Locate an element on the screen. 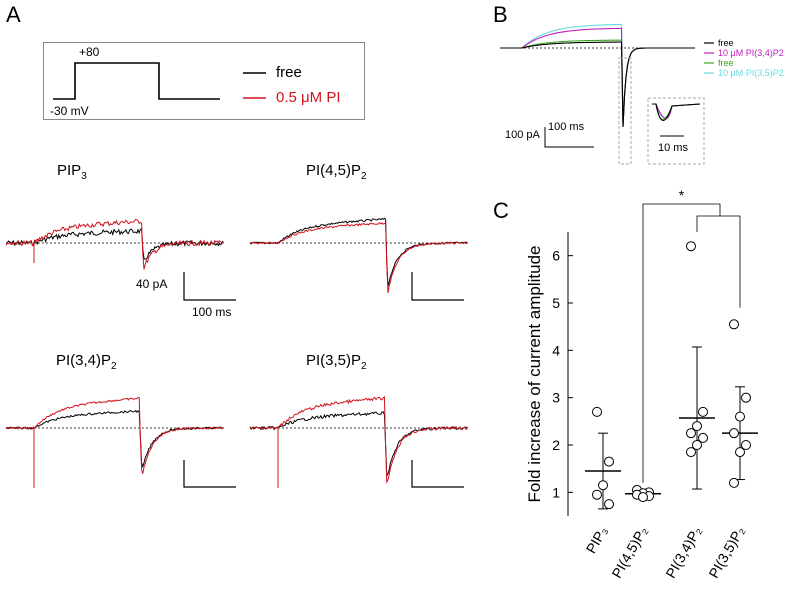 The image size is (800, 590). category-label-2: PI(4,5)P₂ is located at coordinates (629, 552).